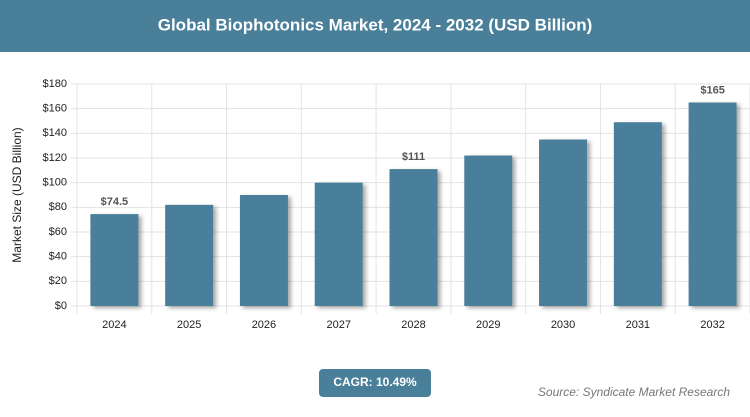 This screenshot has width=750, height=417. I want to click on y-tick-label: $140, so click(55, 133).